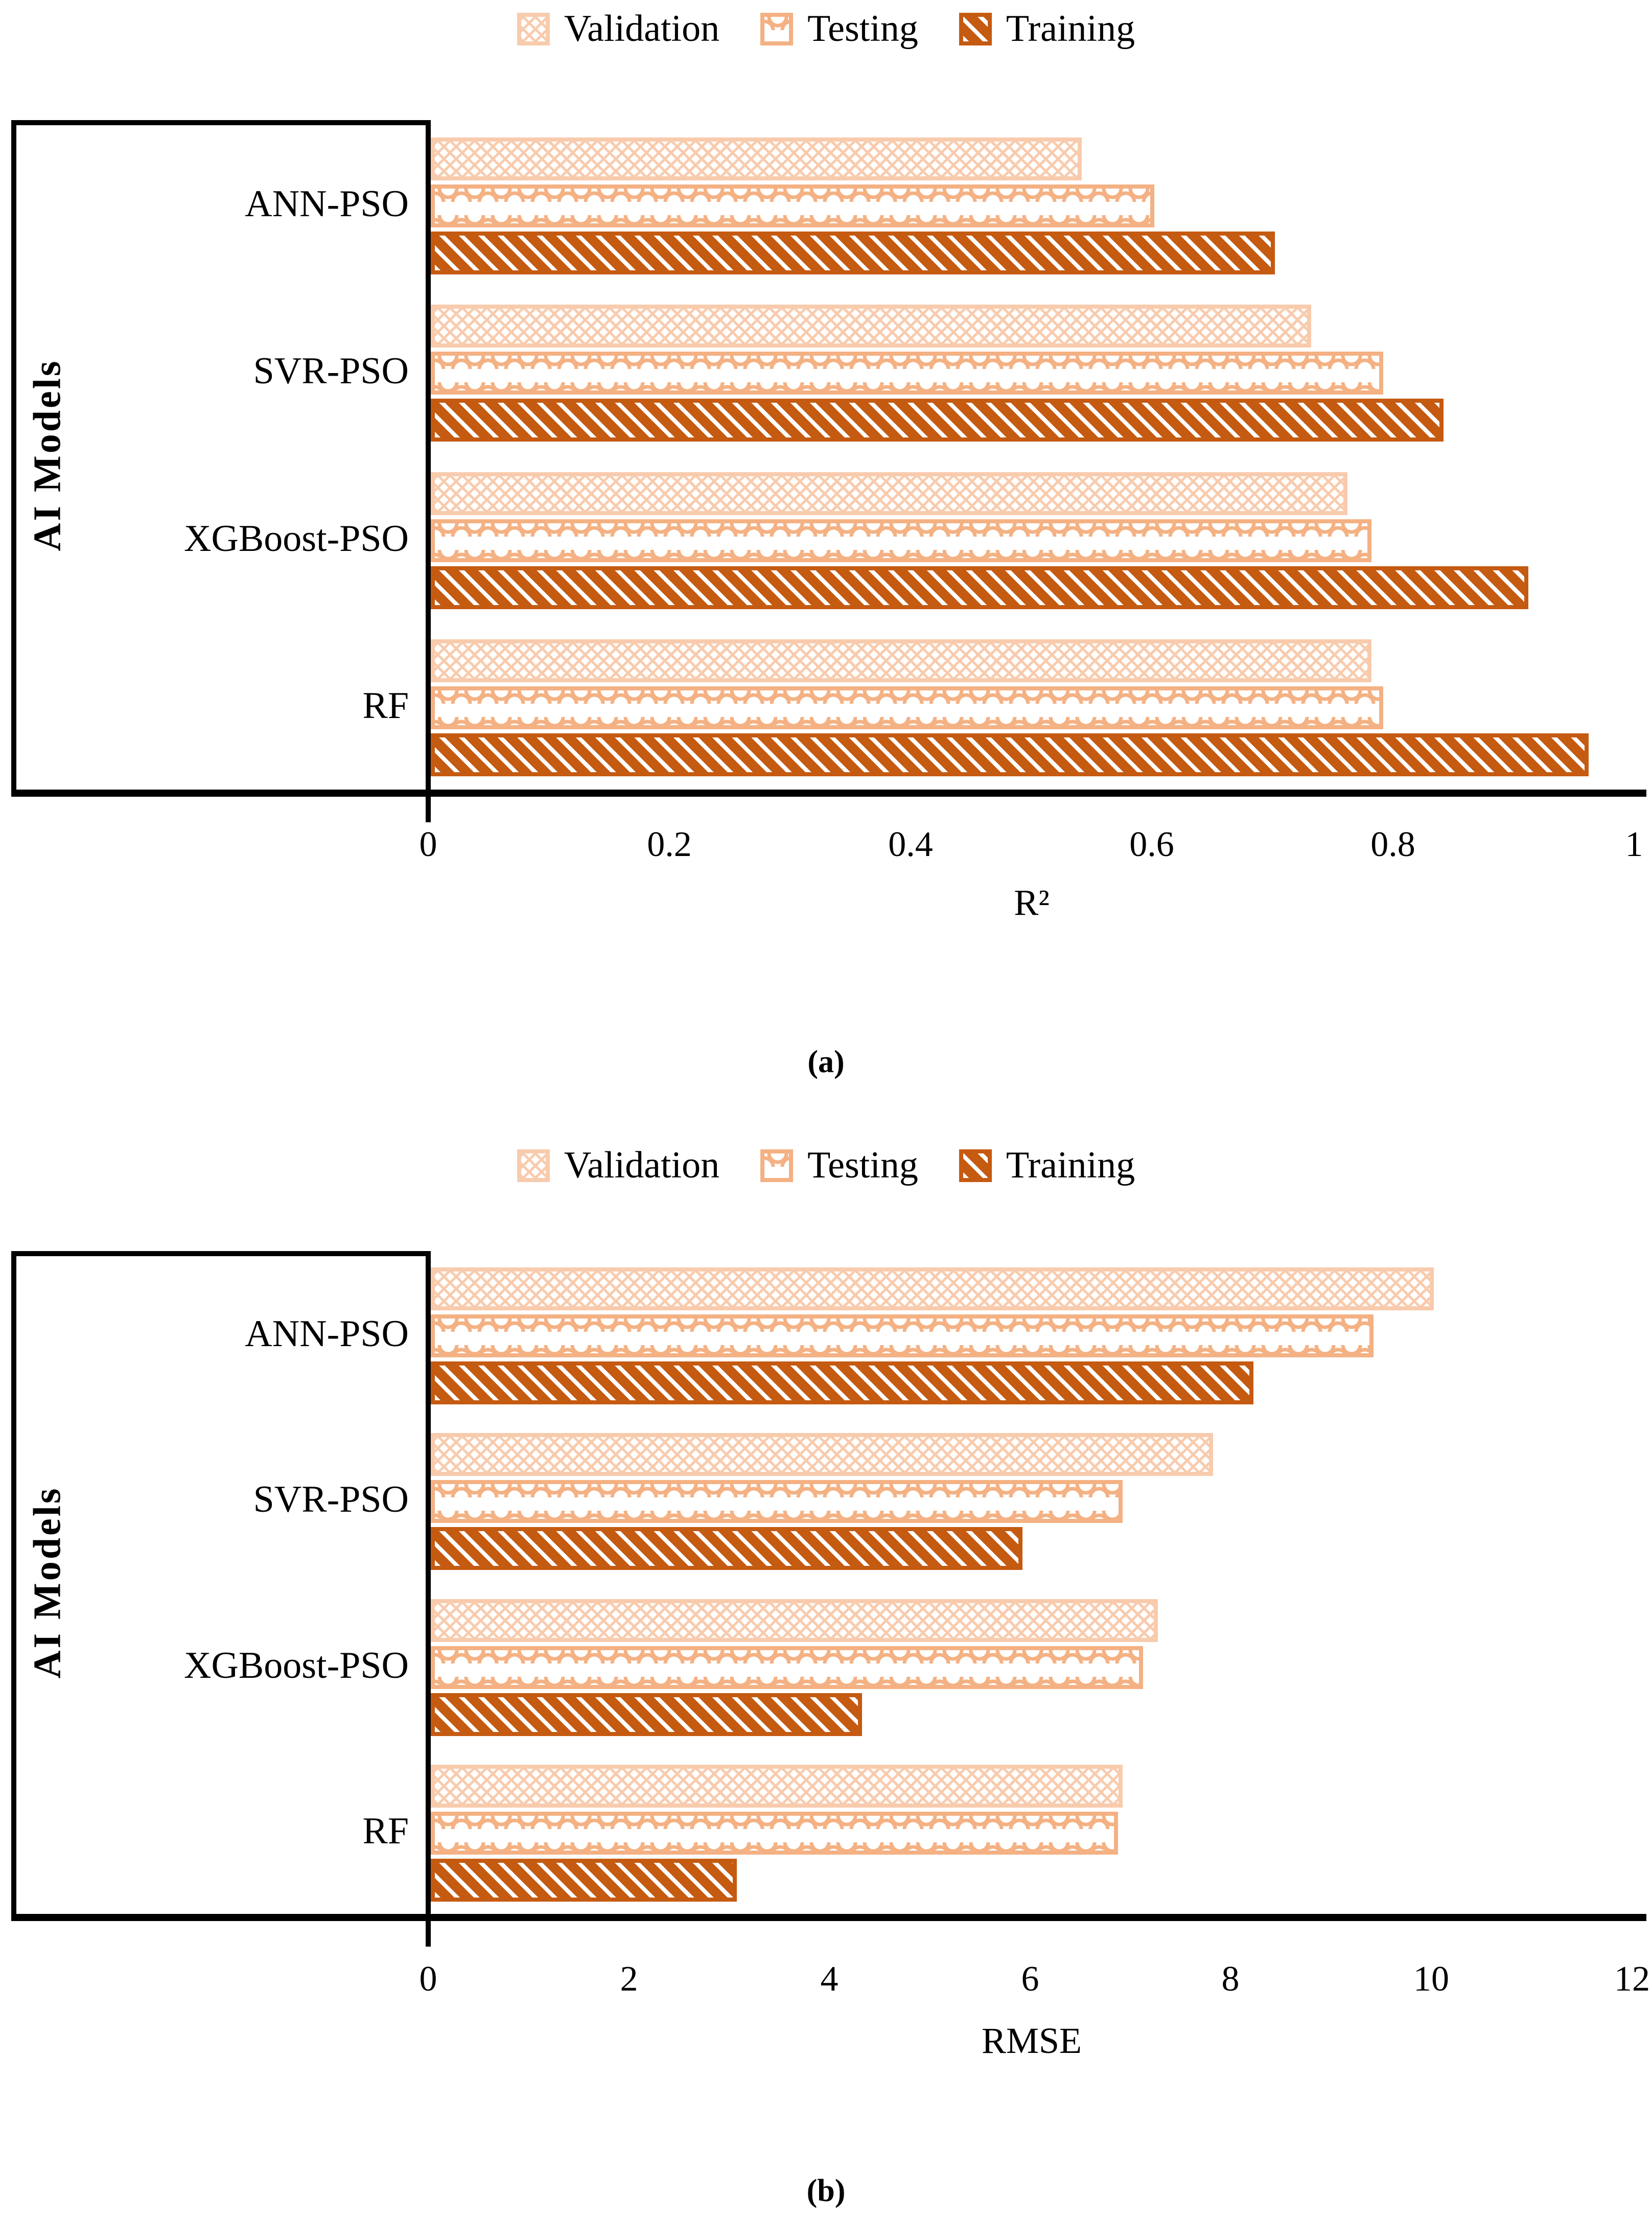  What do you see at coordinates (1393, 844) in the screenshot?
I see `x-tick-label: 0.8` at bounding box center [1393, 844].